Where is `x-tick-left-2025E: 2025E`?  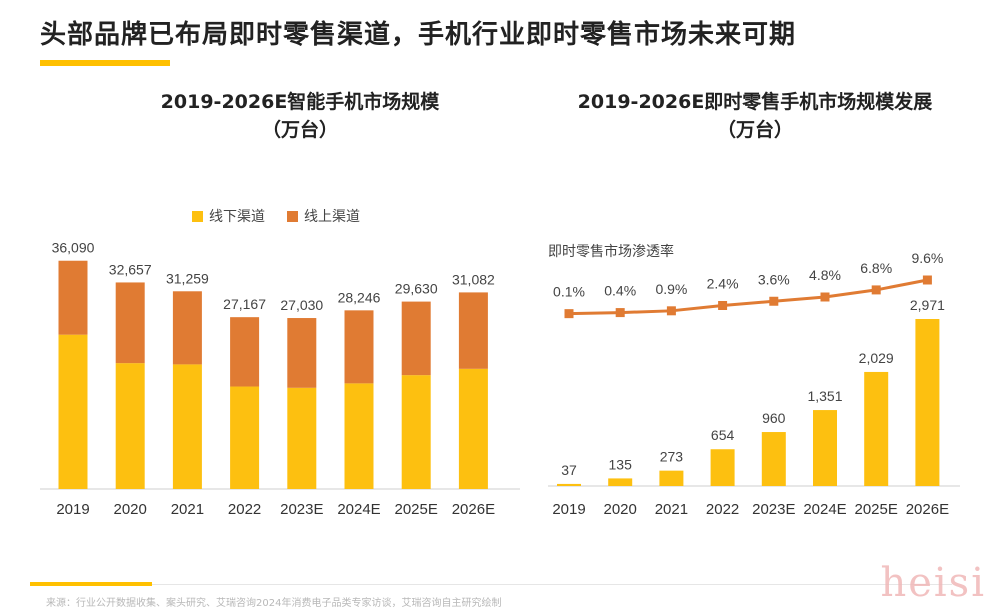 x-tick-left-2025E: 2025E is located at coordinates (416, 509).